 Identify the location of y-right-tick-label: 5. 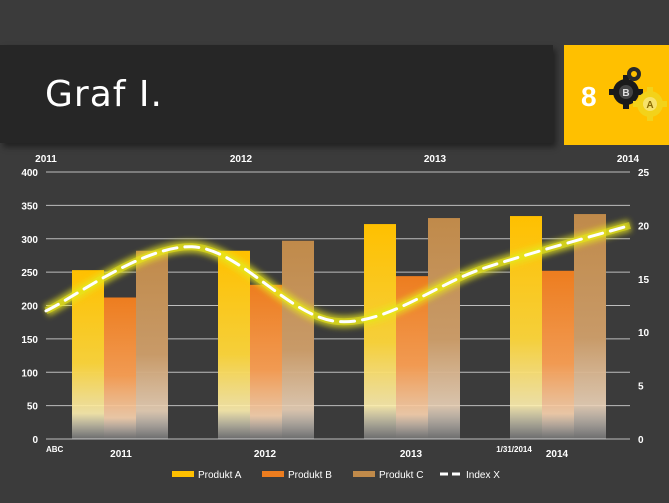
(641, 387).